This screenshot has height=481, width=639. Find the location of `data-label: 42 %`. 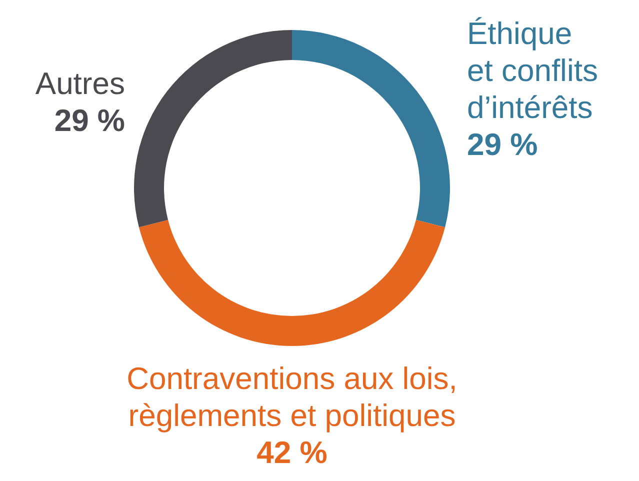

data-label: 42 % is located at coordinates (292, 452).